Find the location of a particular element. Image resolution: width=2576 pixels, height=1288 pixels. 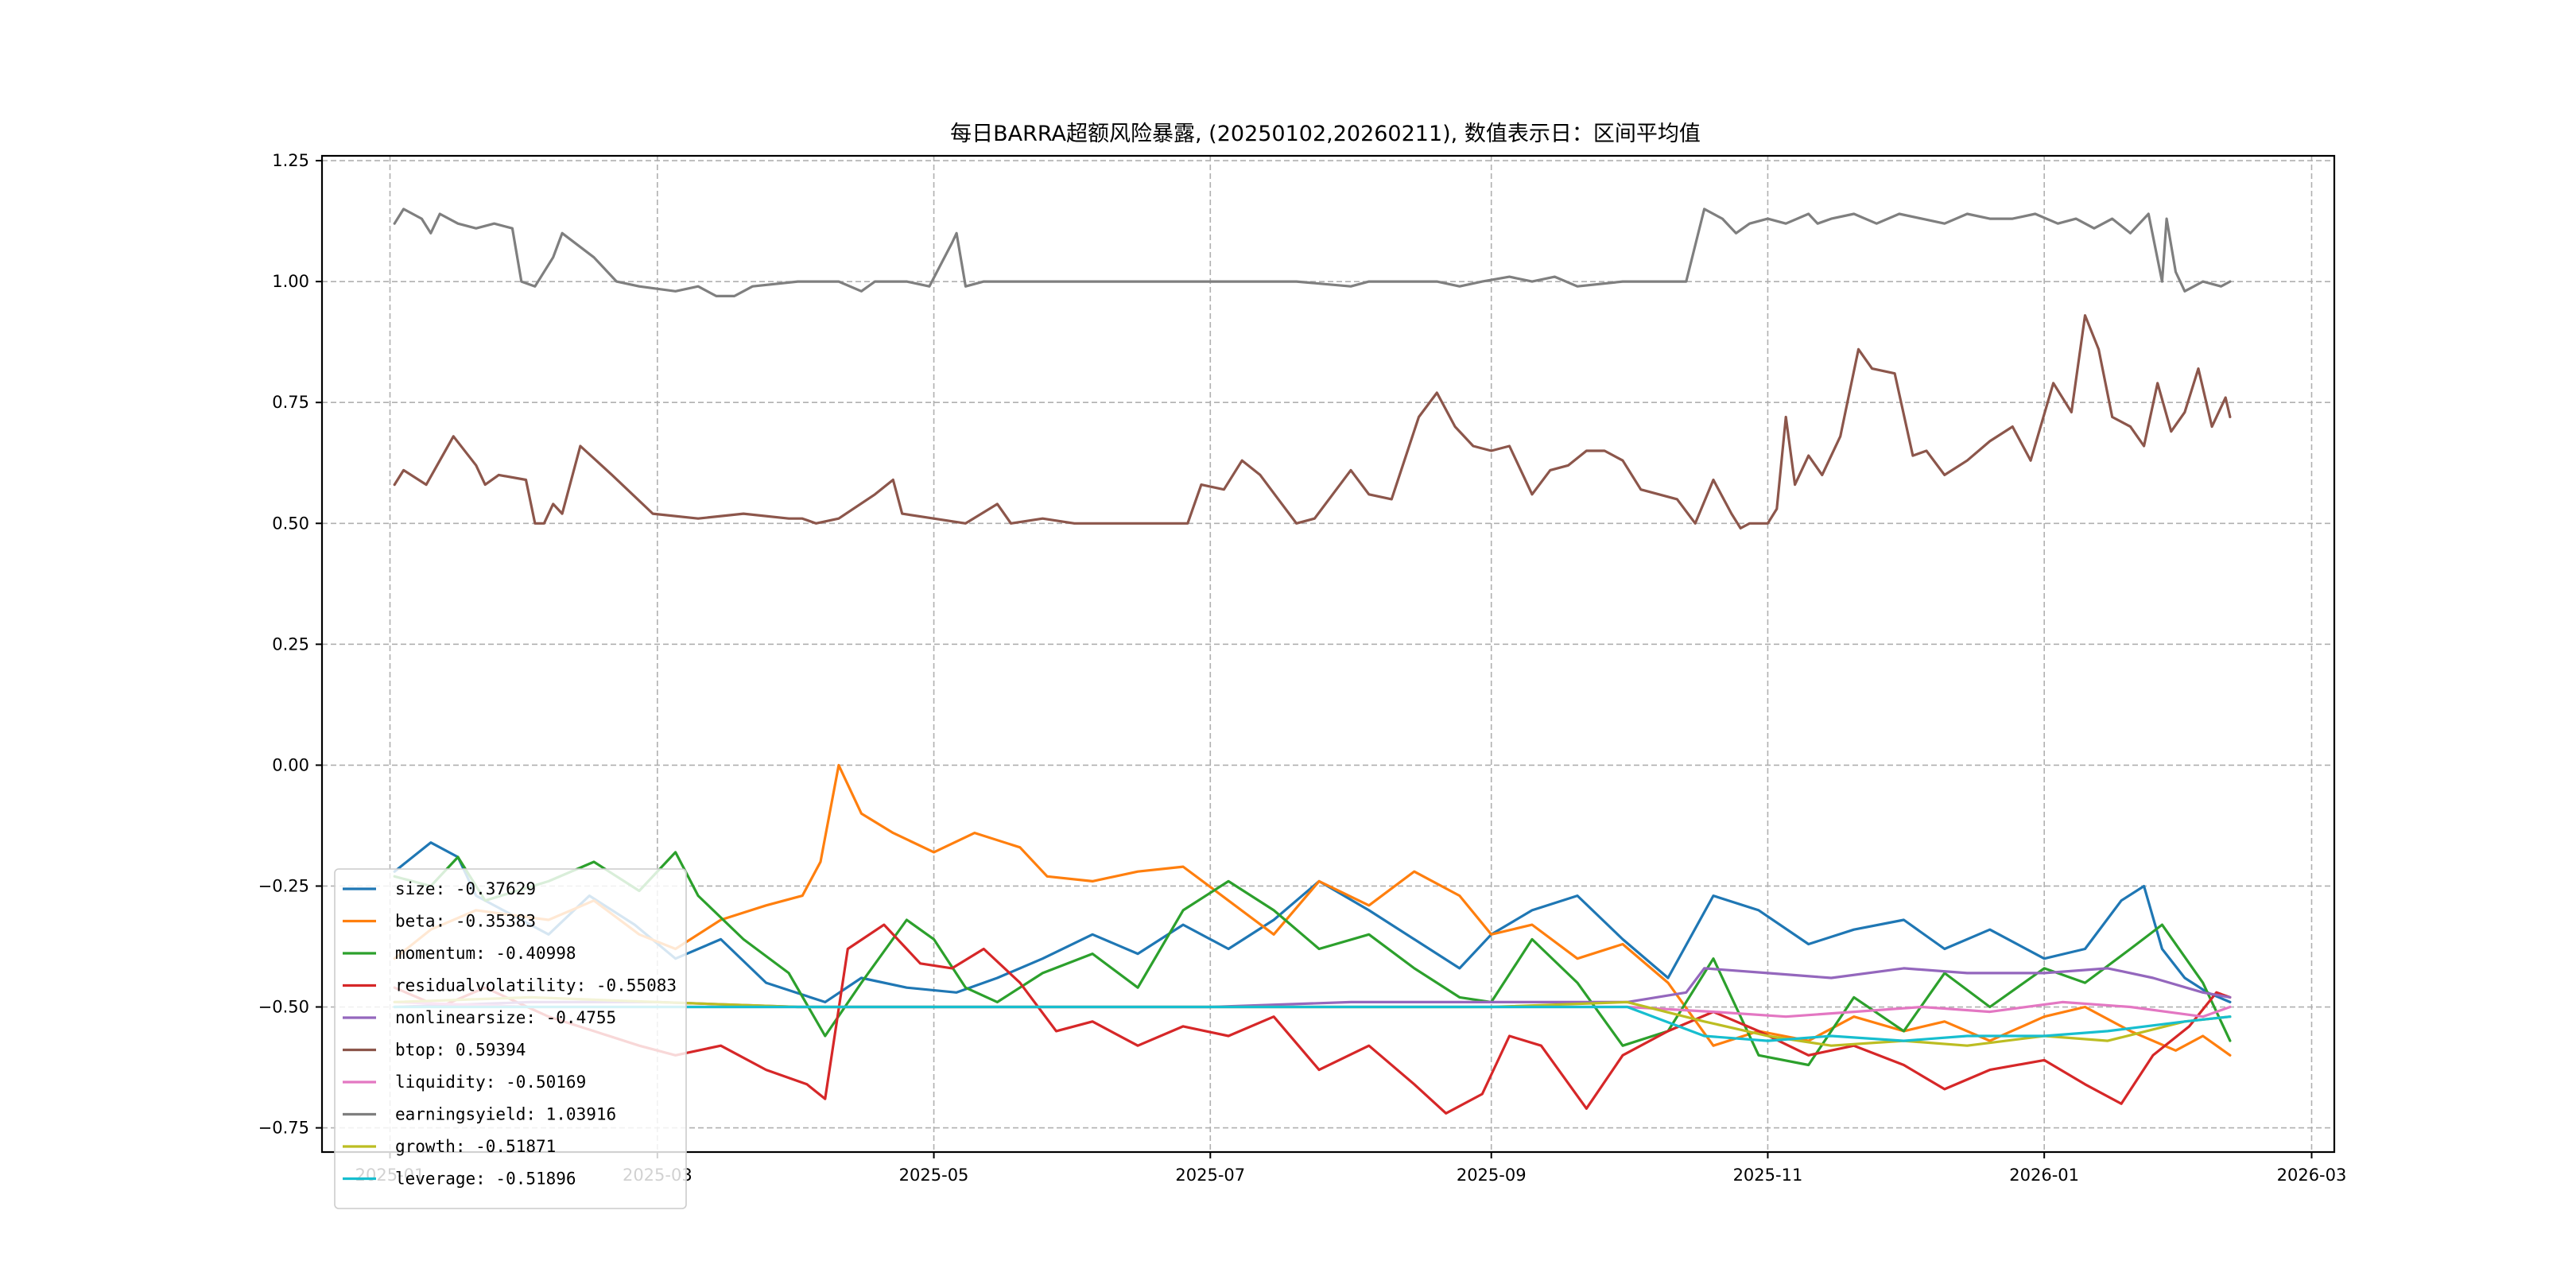

y-tick-label: −0.75 is located at coordinates (283, 1128).